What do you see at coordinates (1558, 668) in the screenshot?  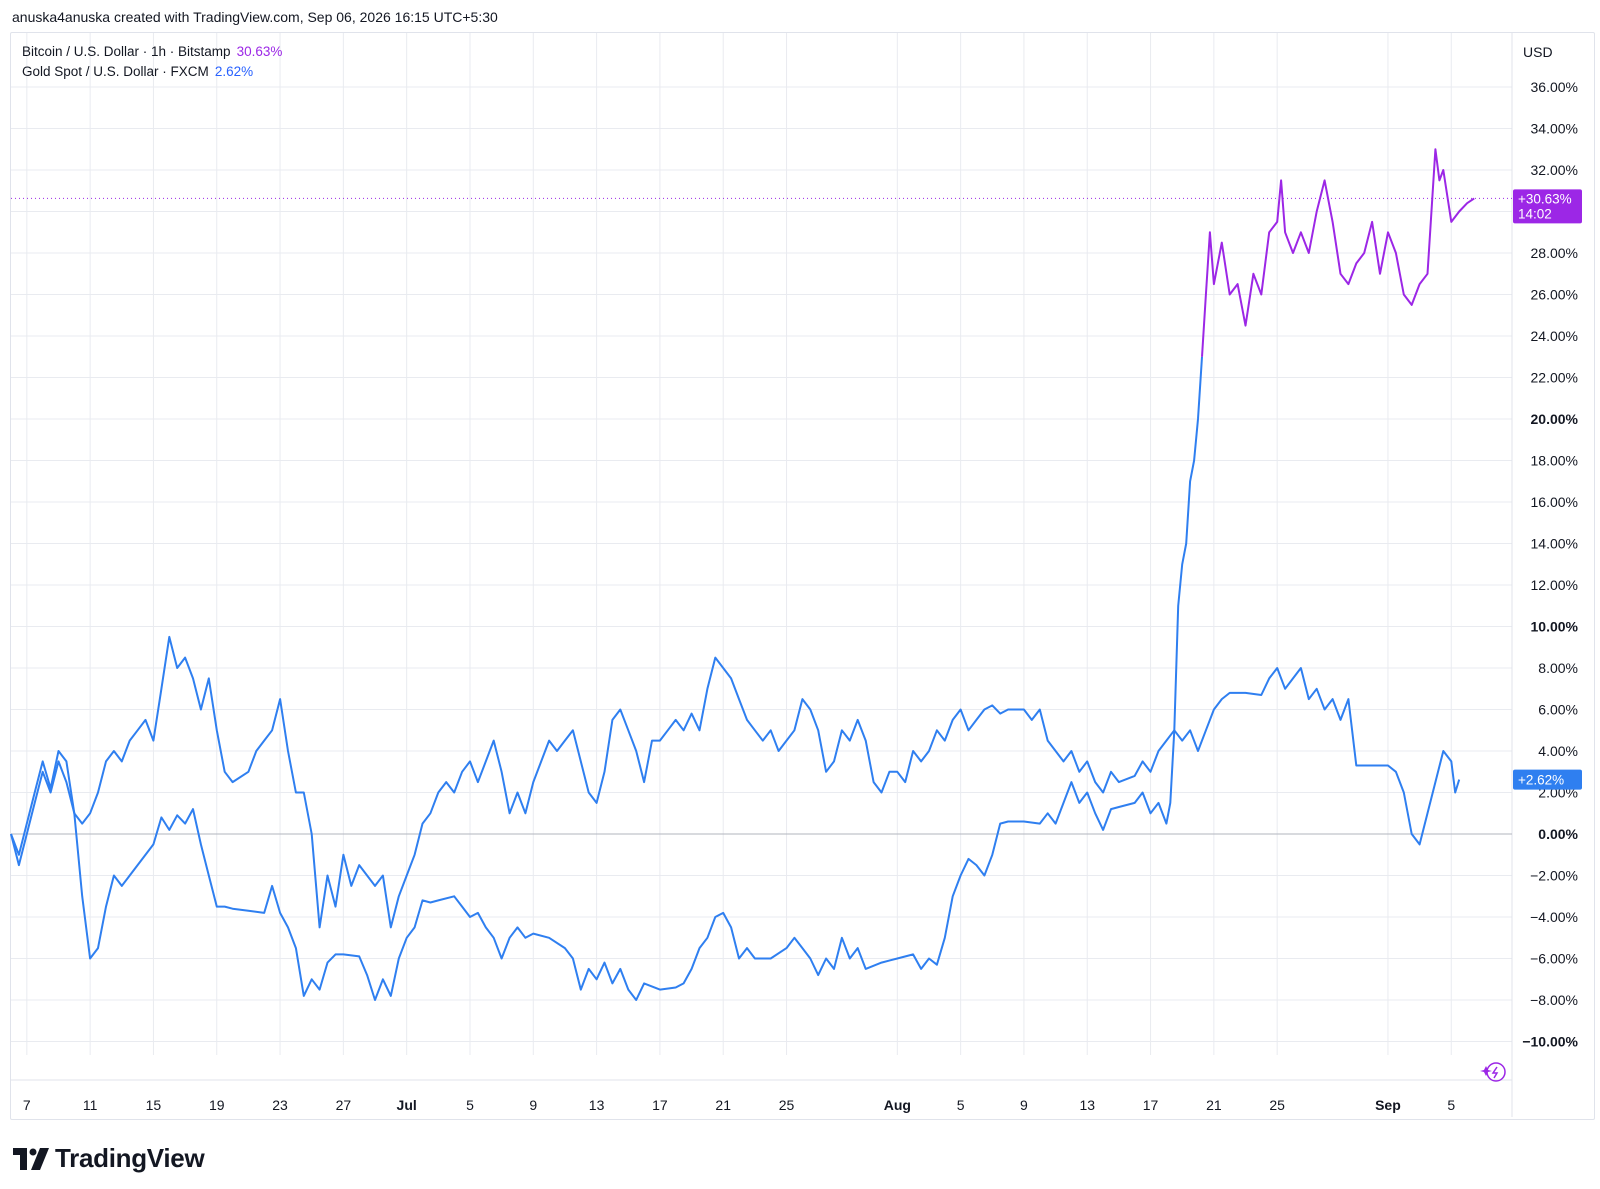 I see `y-tick-label: 8.00%` at bounding box center [1558, 668].